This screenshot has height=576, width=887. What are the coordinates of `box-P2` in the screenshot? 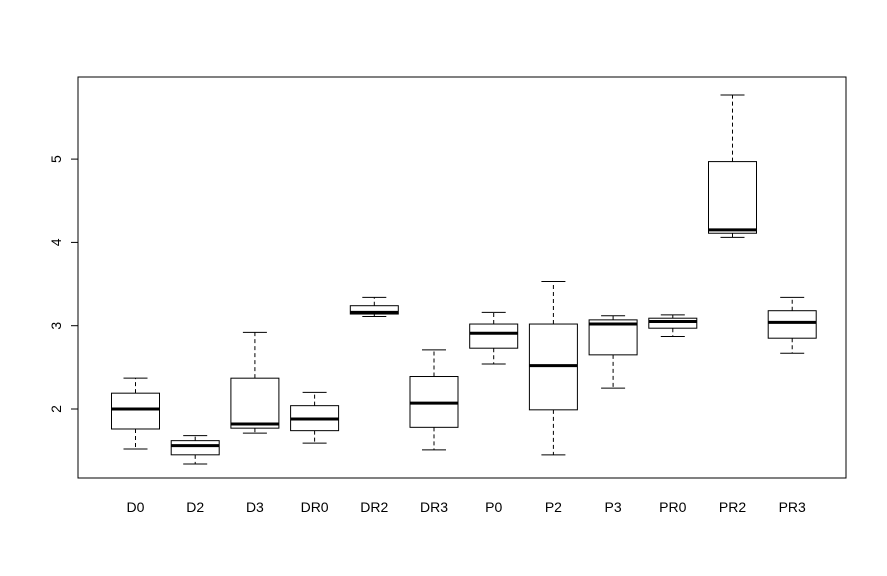 It's located at (553, 368).